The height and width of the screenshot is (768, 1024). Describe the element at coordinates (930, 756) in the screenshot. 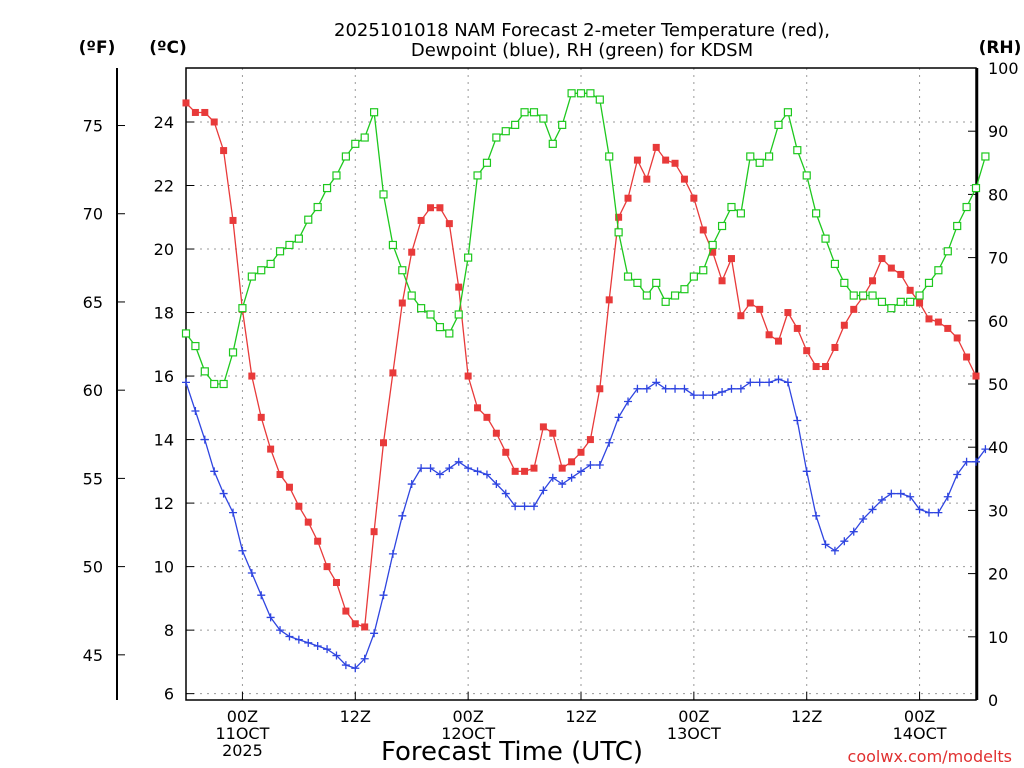

I see `source-credit: coolwx.com/modelts` at that location.